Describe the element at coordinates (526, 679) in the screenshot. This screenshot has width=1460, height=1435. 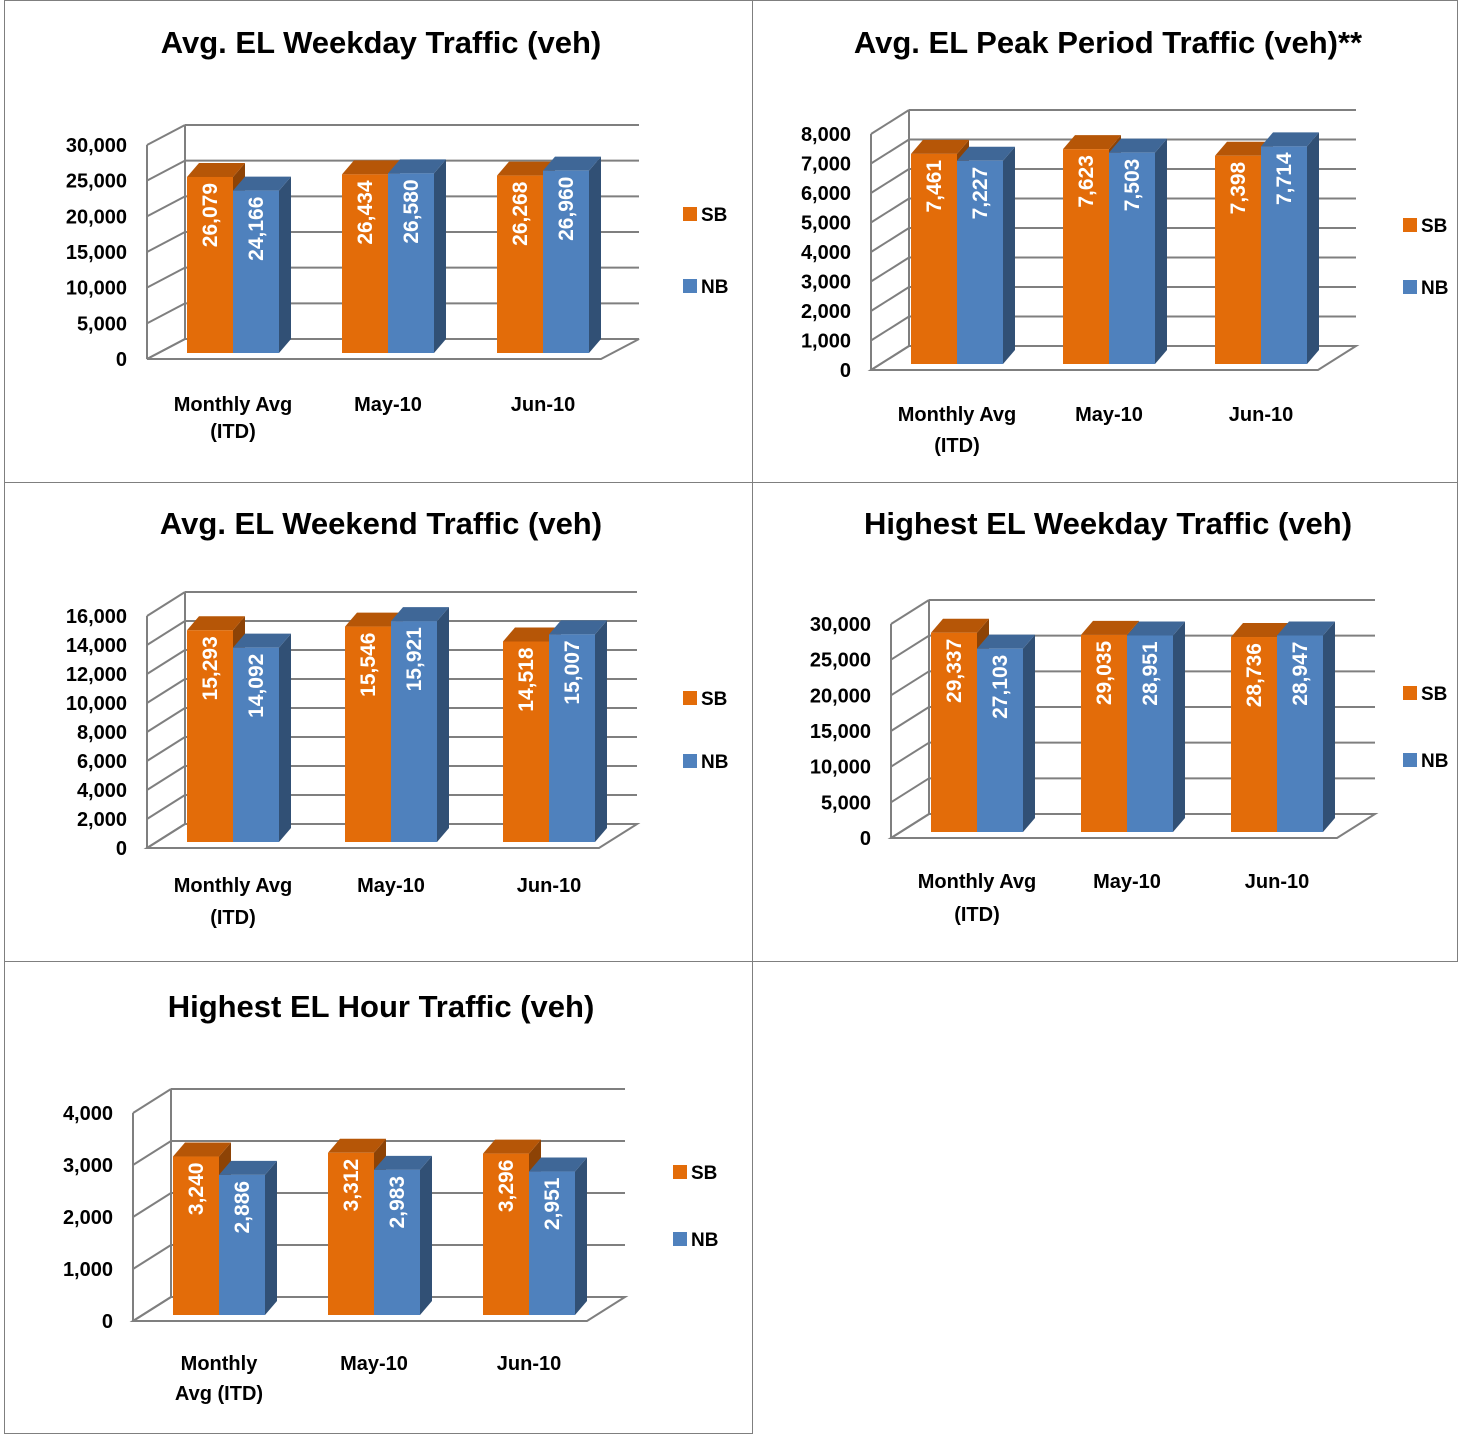
I see `bar-value-label: 14,518` at that location.